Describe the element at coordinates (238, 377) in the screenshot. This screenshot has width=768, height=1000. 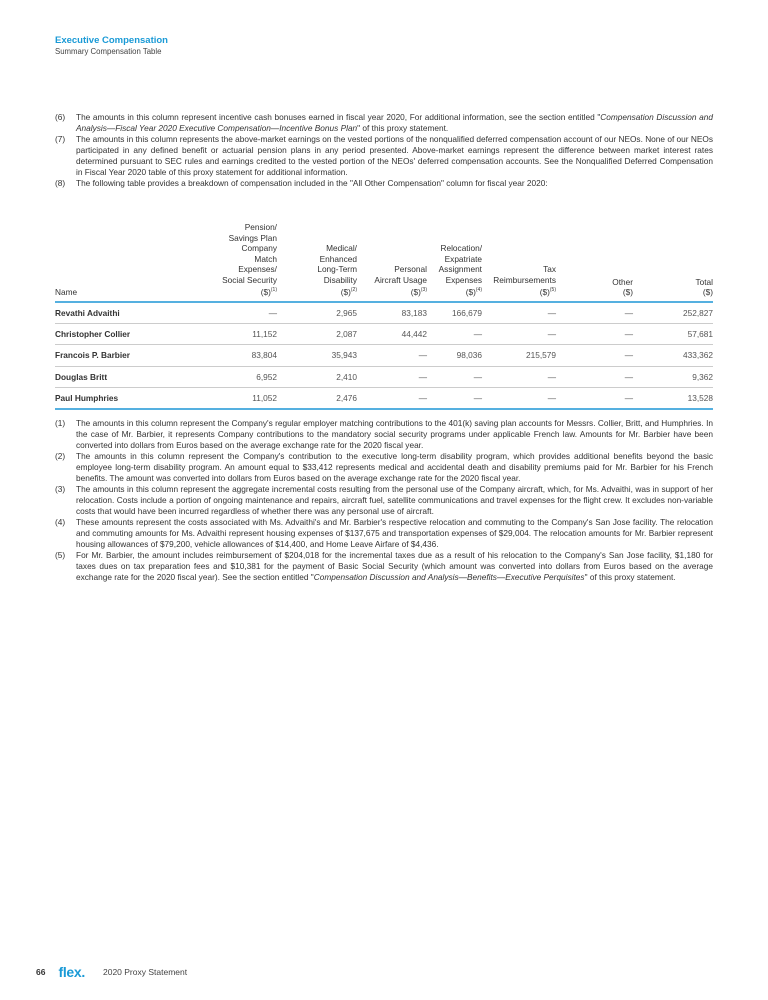
I see `table-cell: 6,952` at that location.